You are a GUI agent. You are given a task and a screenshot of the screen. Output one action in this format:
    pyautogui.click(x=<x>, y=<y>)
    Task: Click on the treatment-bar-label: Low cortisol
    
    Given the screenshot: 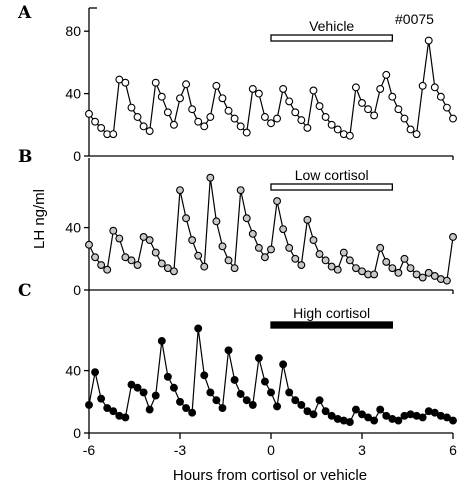 What is the action you would take?
    pyautogui.click(x=332, y=175)
    